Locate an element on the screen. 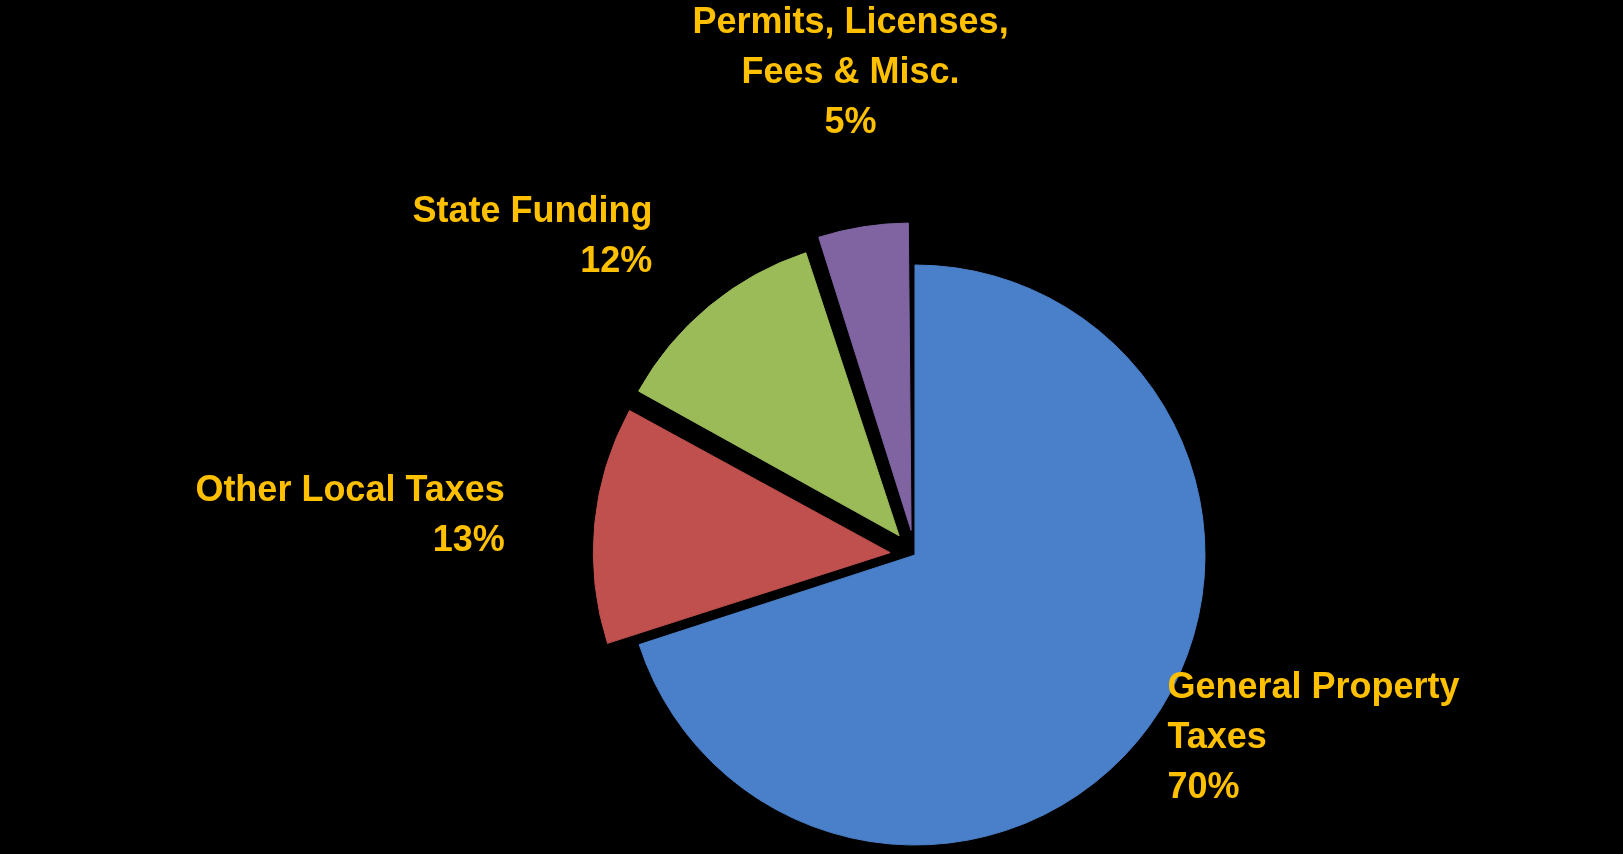  slice-label: General Property Taxes is located at coordinates (1313, 711).